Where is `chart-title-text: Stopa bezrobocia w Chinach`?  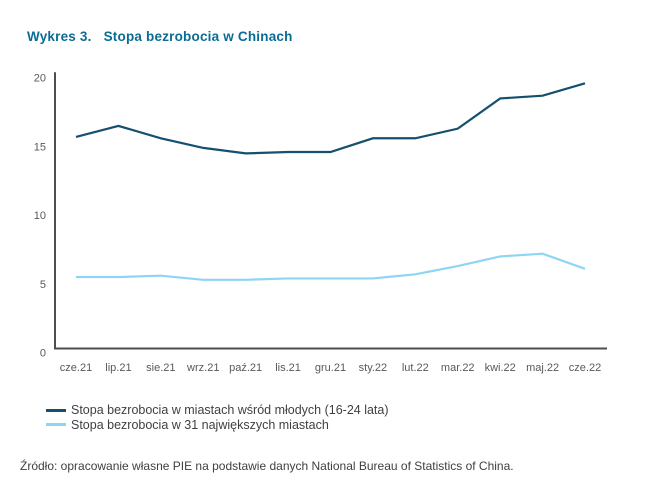
chart-title-text: Stopa bezrobocia w Chinach is located at coordinates (198, 36).